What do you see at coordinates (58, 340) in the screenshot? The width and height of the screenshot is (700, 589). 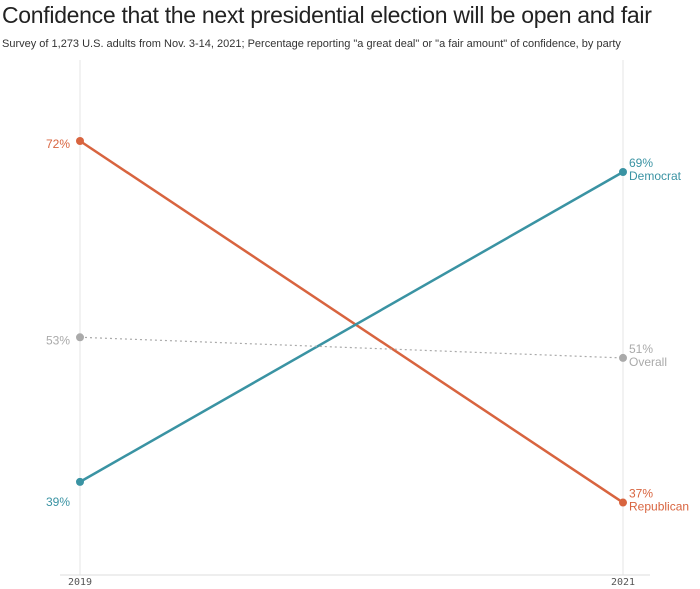 I see `overall-label-2019: 53%` at bounding box center [58, 340].